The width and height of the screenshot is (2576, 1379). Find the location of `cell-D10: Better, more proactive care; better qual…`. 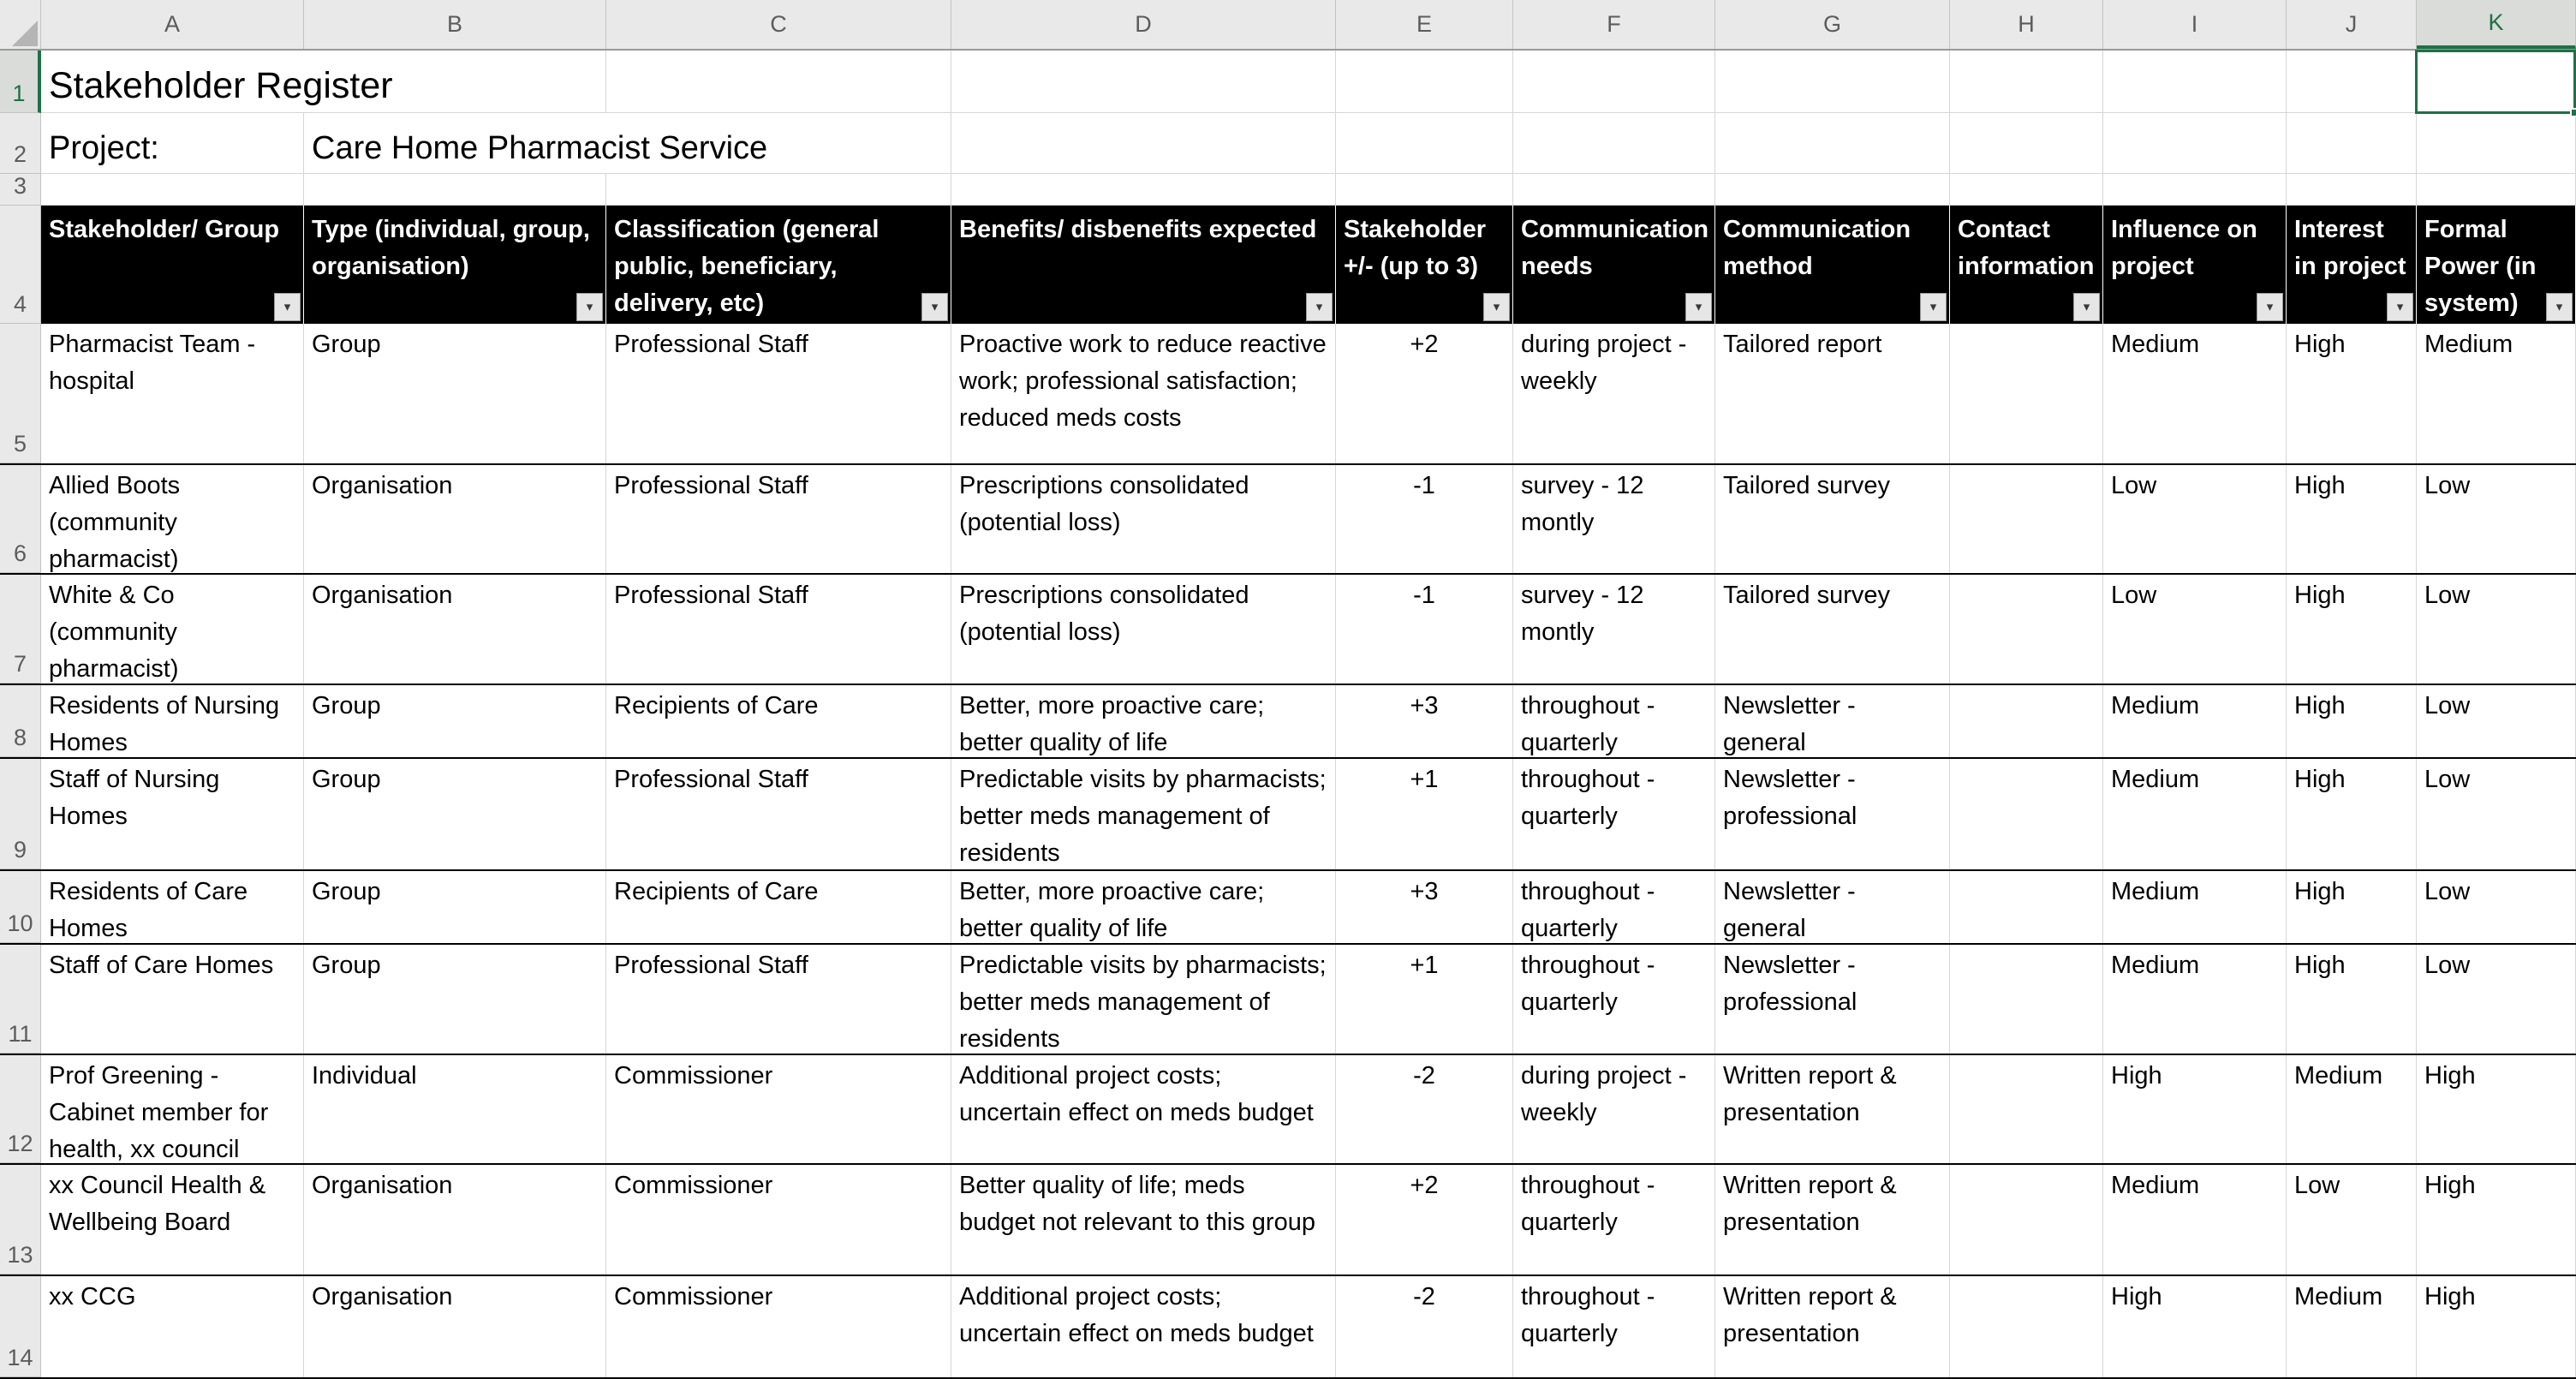

cell-D10: Better, more proactive care; better qual… is located at coordinates (1143, 907).